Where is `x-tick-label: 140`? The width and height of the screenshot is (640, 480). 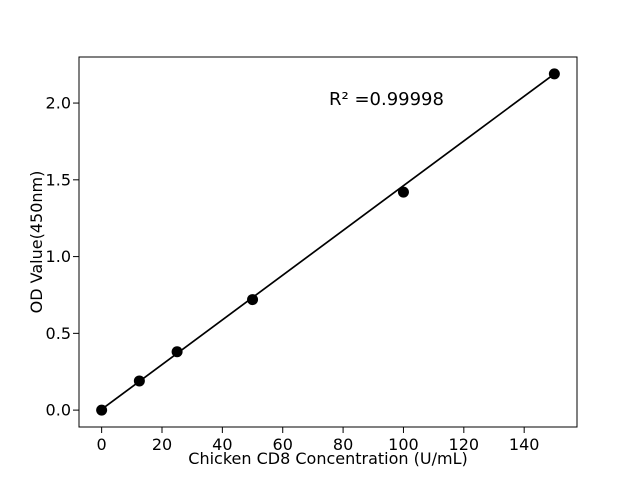
x-tick-label: 140 is located at coordinates (524, 444).